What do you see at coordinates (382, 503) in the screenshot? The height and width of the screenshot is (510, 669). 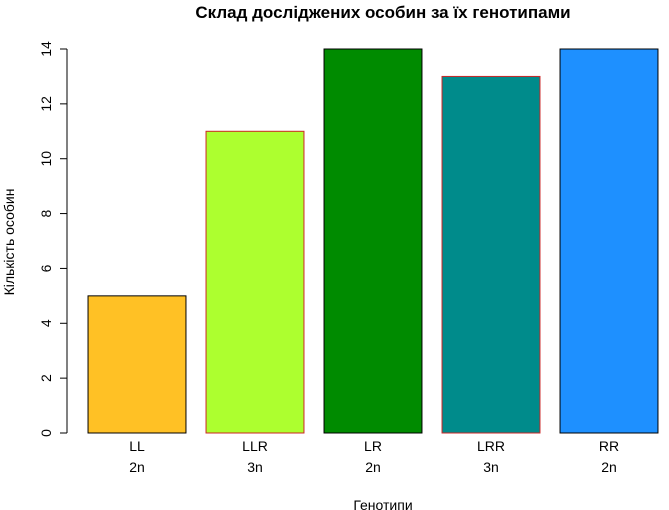 I see `x-axis-label: Генотипи` at bounding box center [382, 503].